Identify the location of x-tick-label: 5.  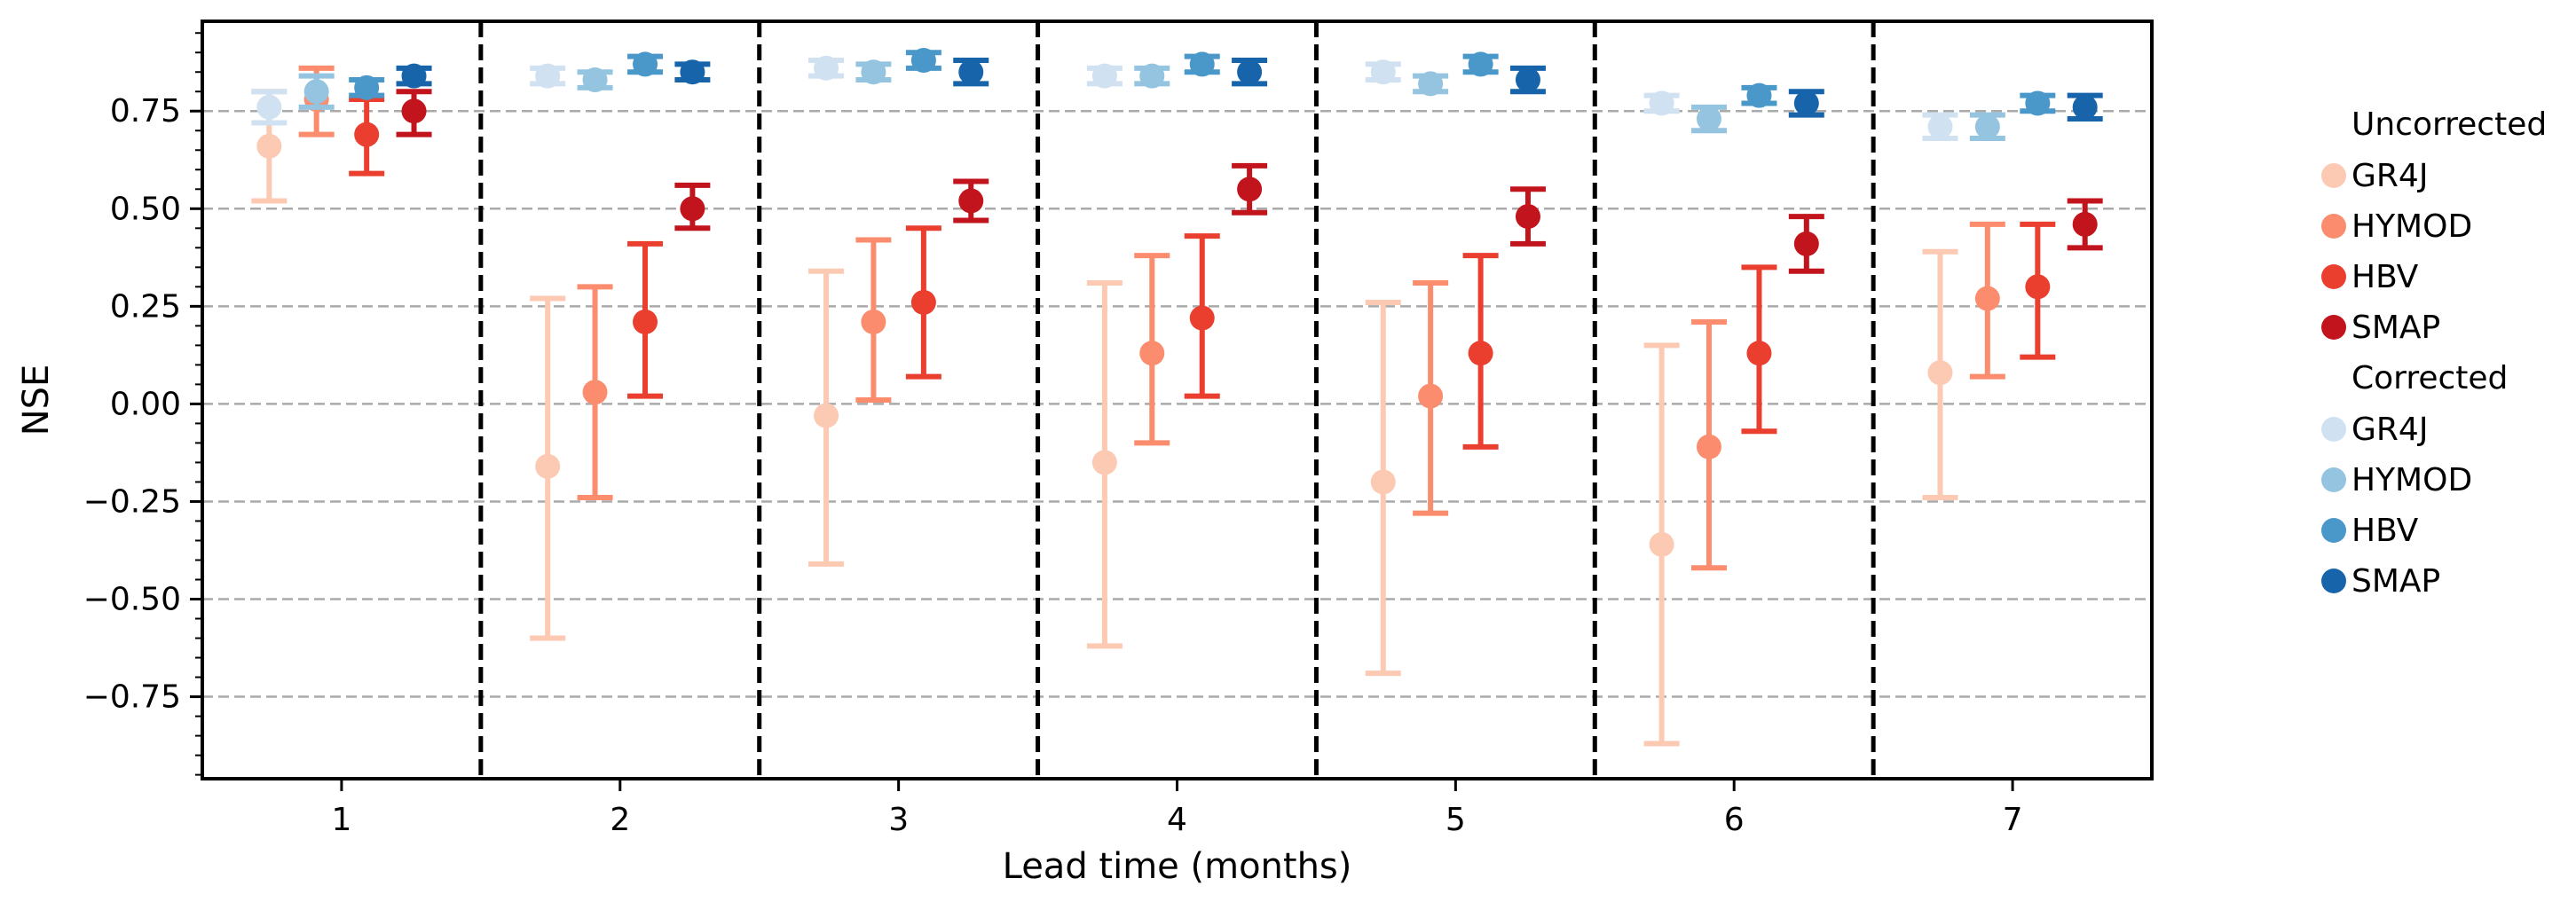
(1456, 820).